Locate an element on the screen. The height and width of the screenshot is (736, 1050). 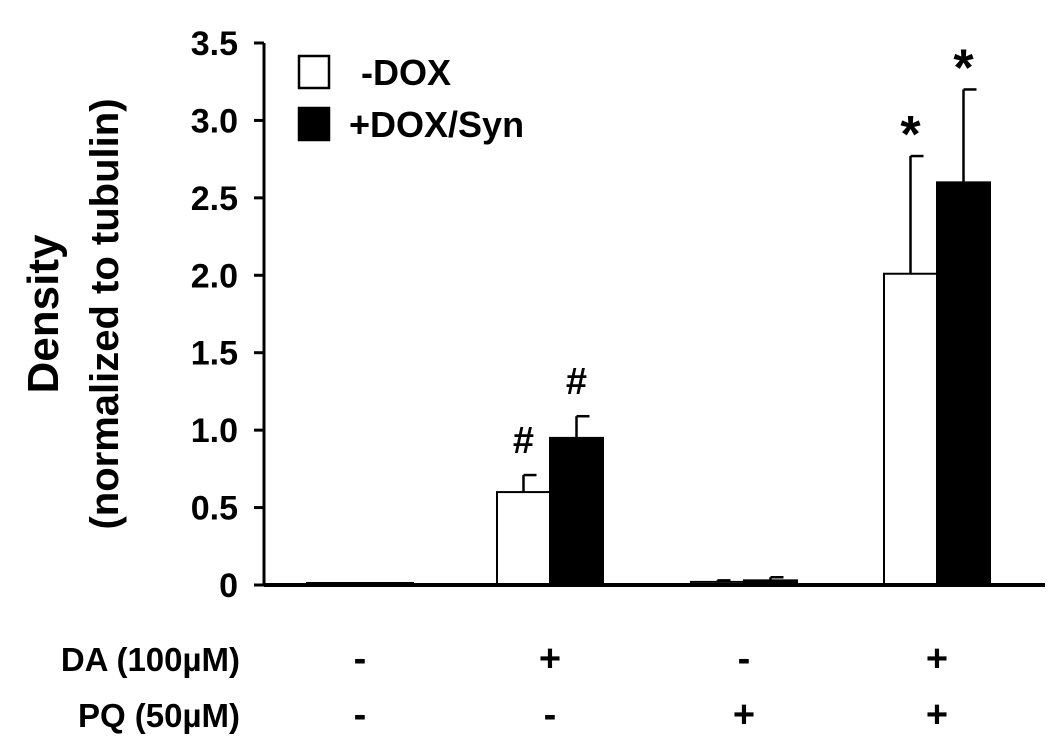
legend: -DOX +DOX/Syn is located at coordinates (410, 98).